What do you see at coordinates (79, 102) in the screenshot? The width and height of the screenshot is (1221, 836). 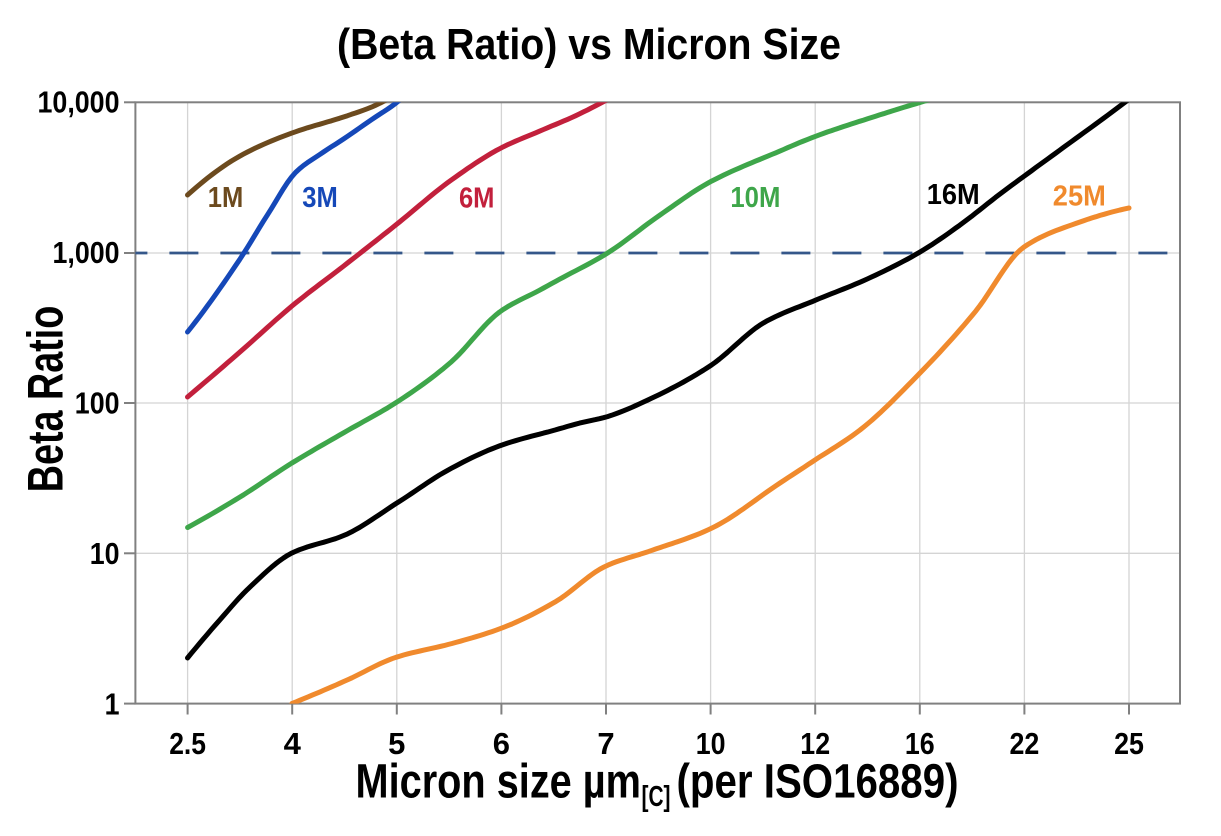 I see `svg-text: 10,000` at bounding box center [79, 102].